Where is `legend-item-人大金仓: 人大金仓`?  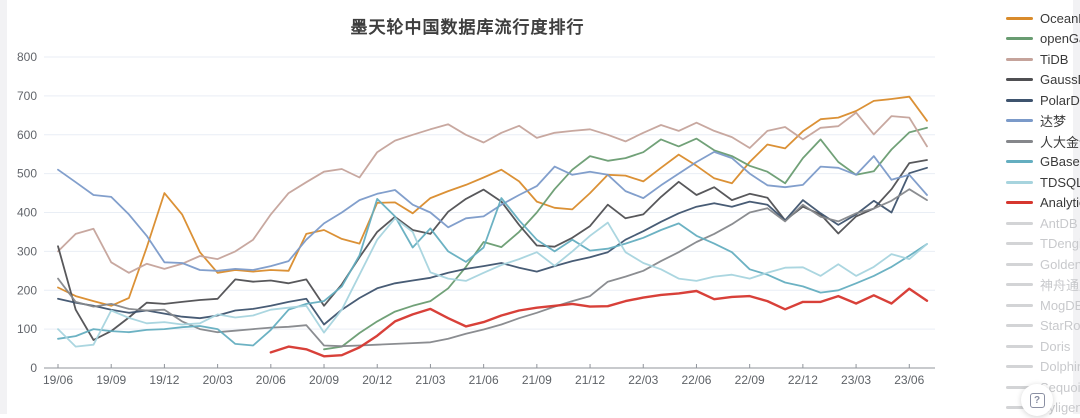 legend-item-人大金仓: 人大金仓 is located at coordinates (1041, 141).